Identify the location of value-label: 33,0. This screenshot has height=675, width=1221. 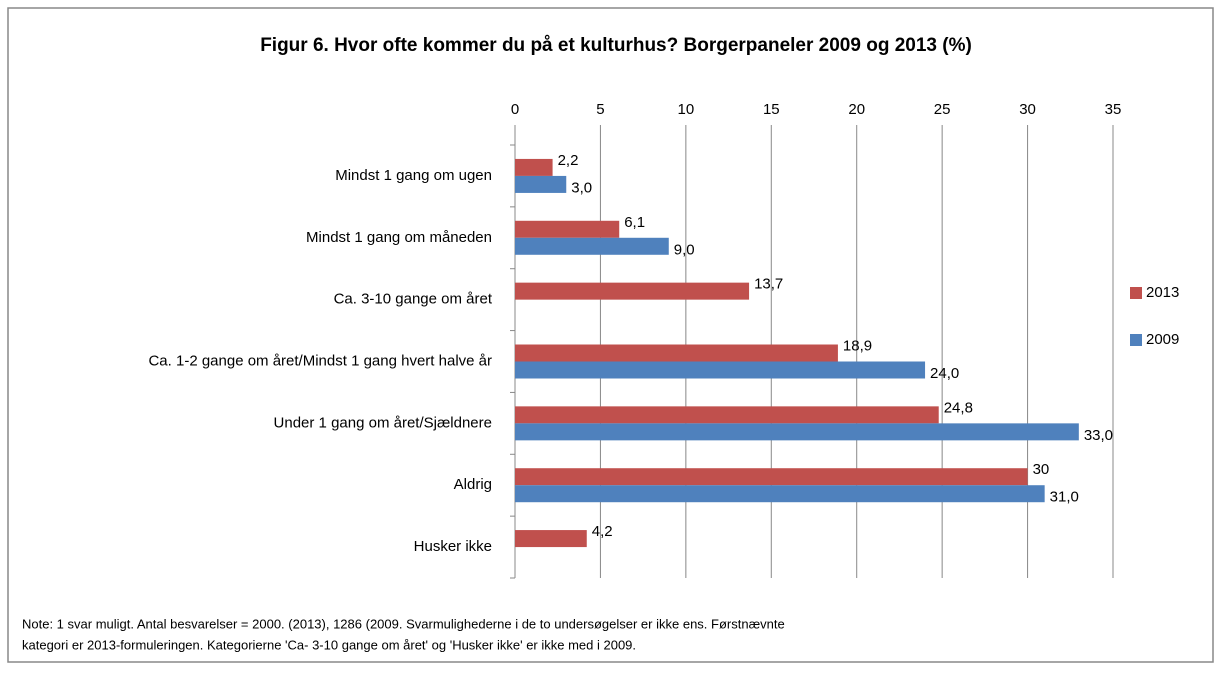
(1098, 435).